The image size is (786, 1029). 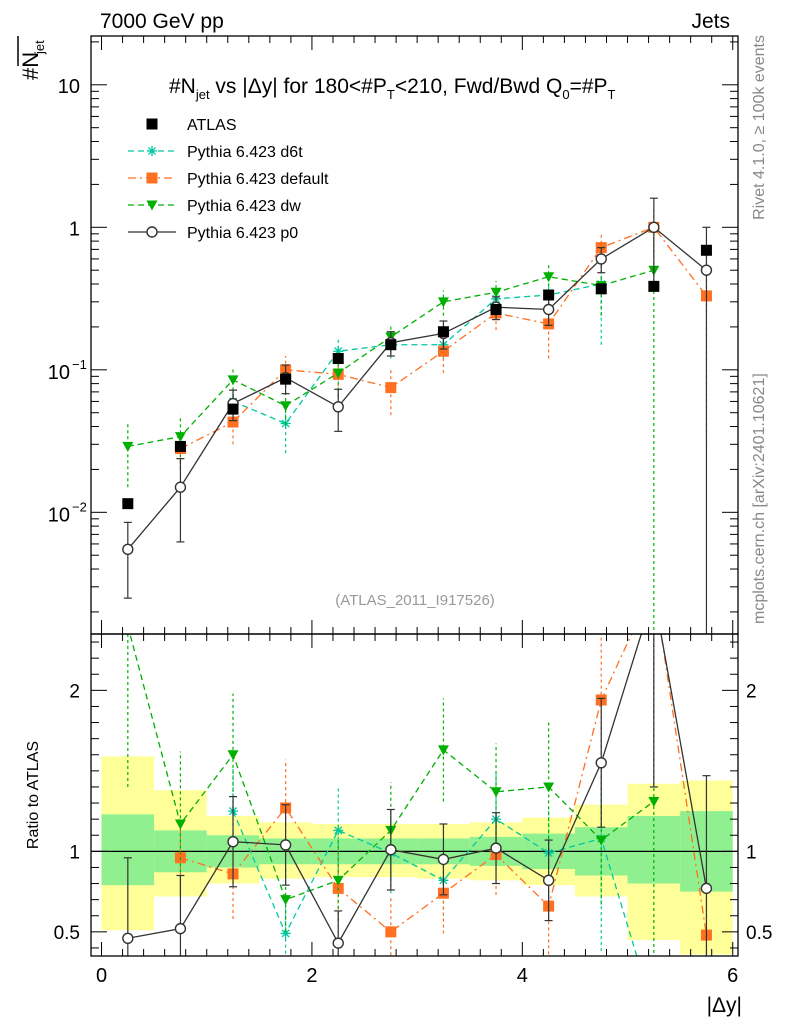 I want to click on legend-marker-atlas, so click(x=152, y=124).